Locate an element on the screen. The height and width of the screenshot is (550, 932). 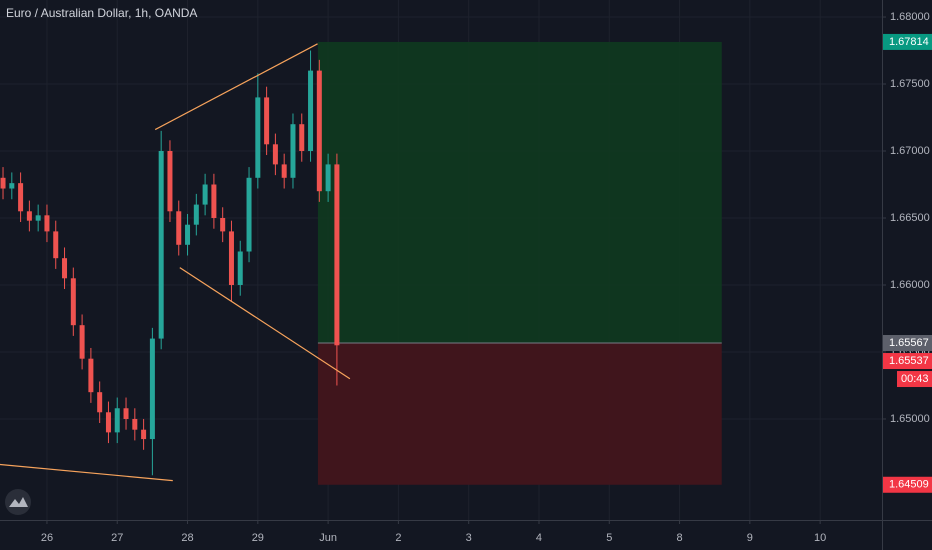
y-tick-label: 1.65000 is located at coordinates (910, 419).